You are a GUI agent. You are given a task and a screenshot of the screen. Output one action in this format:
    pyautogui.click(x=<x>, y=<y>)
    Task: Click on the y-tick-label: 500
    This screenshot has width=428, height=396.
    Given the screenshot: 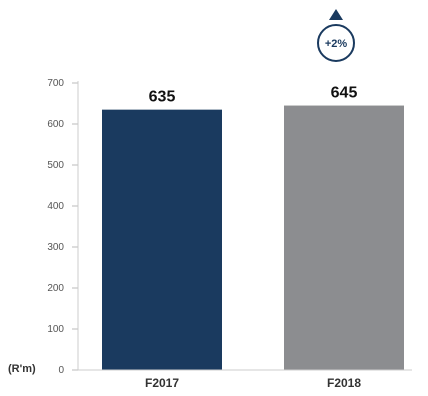 What is the action you would take?
    pyautogui.click(x=55, y=165)
    